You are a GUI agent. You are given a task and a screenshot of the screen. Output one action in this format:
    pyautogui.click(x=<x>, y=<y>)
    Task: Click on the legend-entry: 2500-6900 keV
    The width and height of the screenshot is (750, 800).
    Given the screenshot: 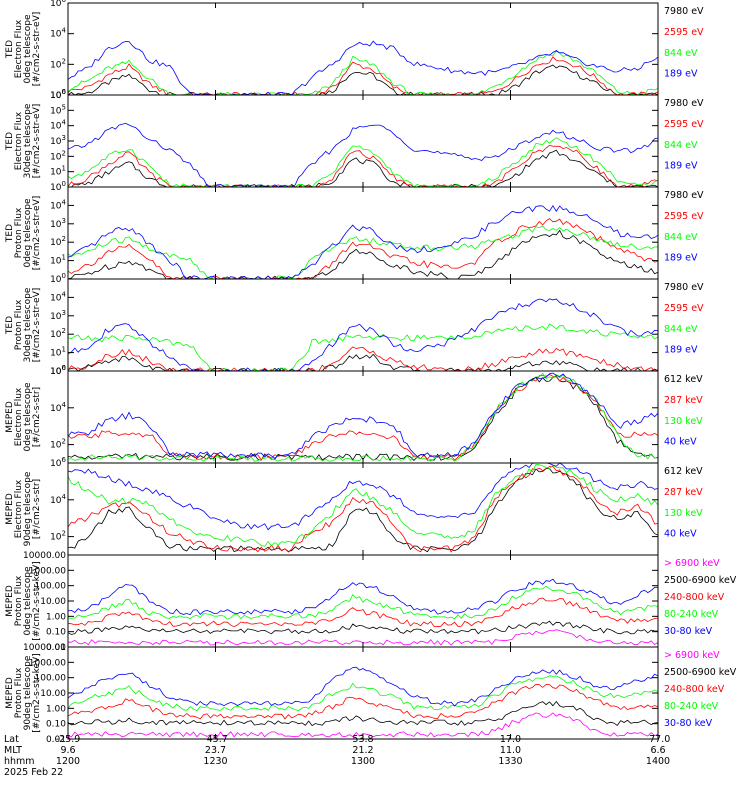 What is the action you would take?
    pyautogui.click(x=700, y=672)
    